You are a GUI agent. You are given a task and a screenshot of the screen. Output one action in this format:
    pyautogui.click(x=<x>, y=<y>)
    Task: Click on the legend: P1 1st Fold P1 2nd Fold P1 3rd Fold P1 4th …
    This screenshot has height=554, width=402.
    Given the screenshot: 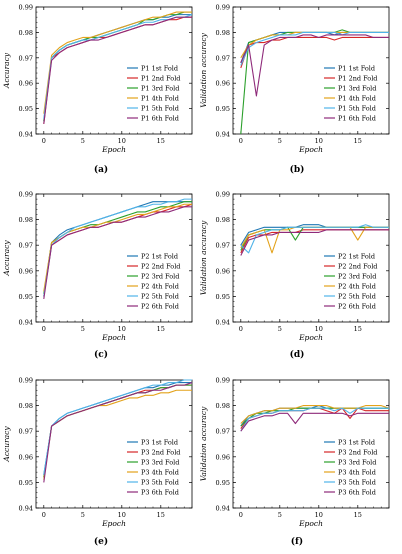 What is the action you would take?
    pyautogui.click(x=153, y=94)
    